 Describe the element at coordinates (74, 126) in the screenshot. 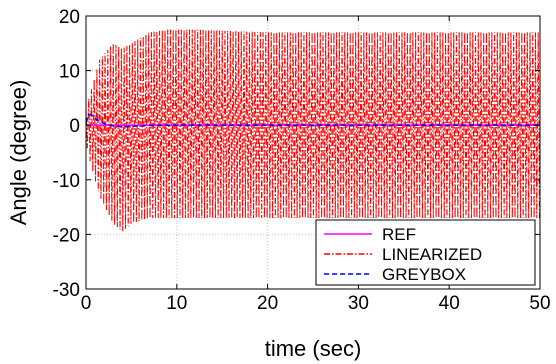

I see `y-tick-label: 0` at that location.